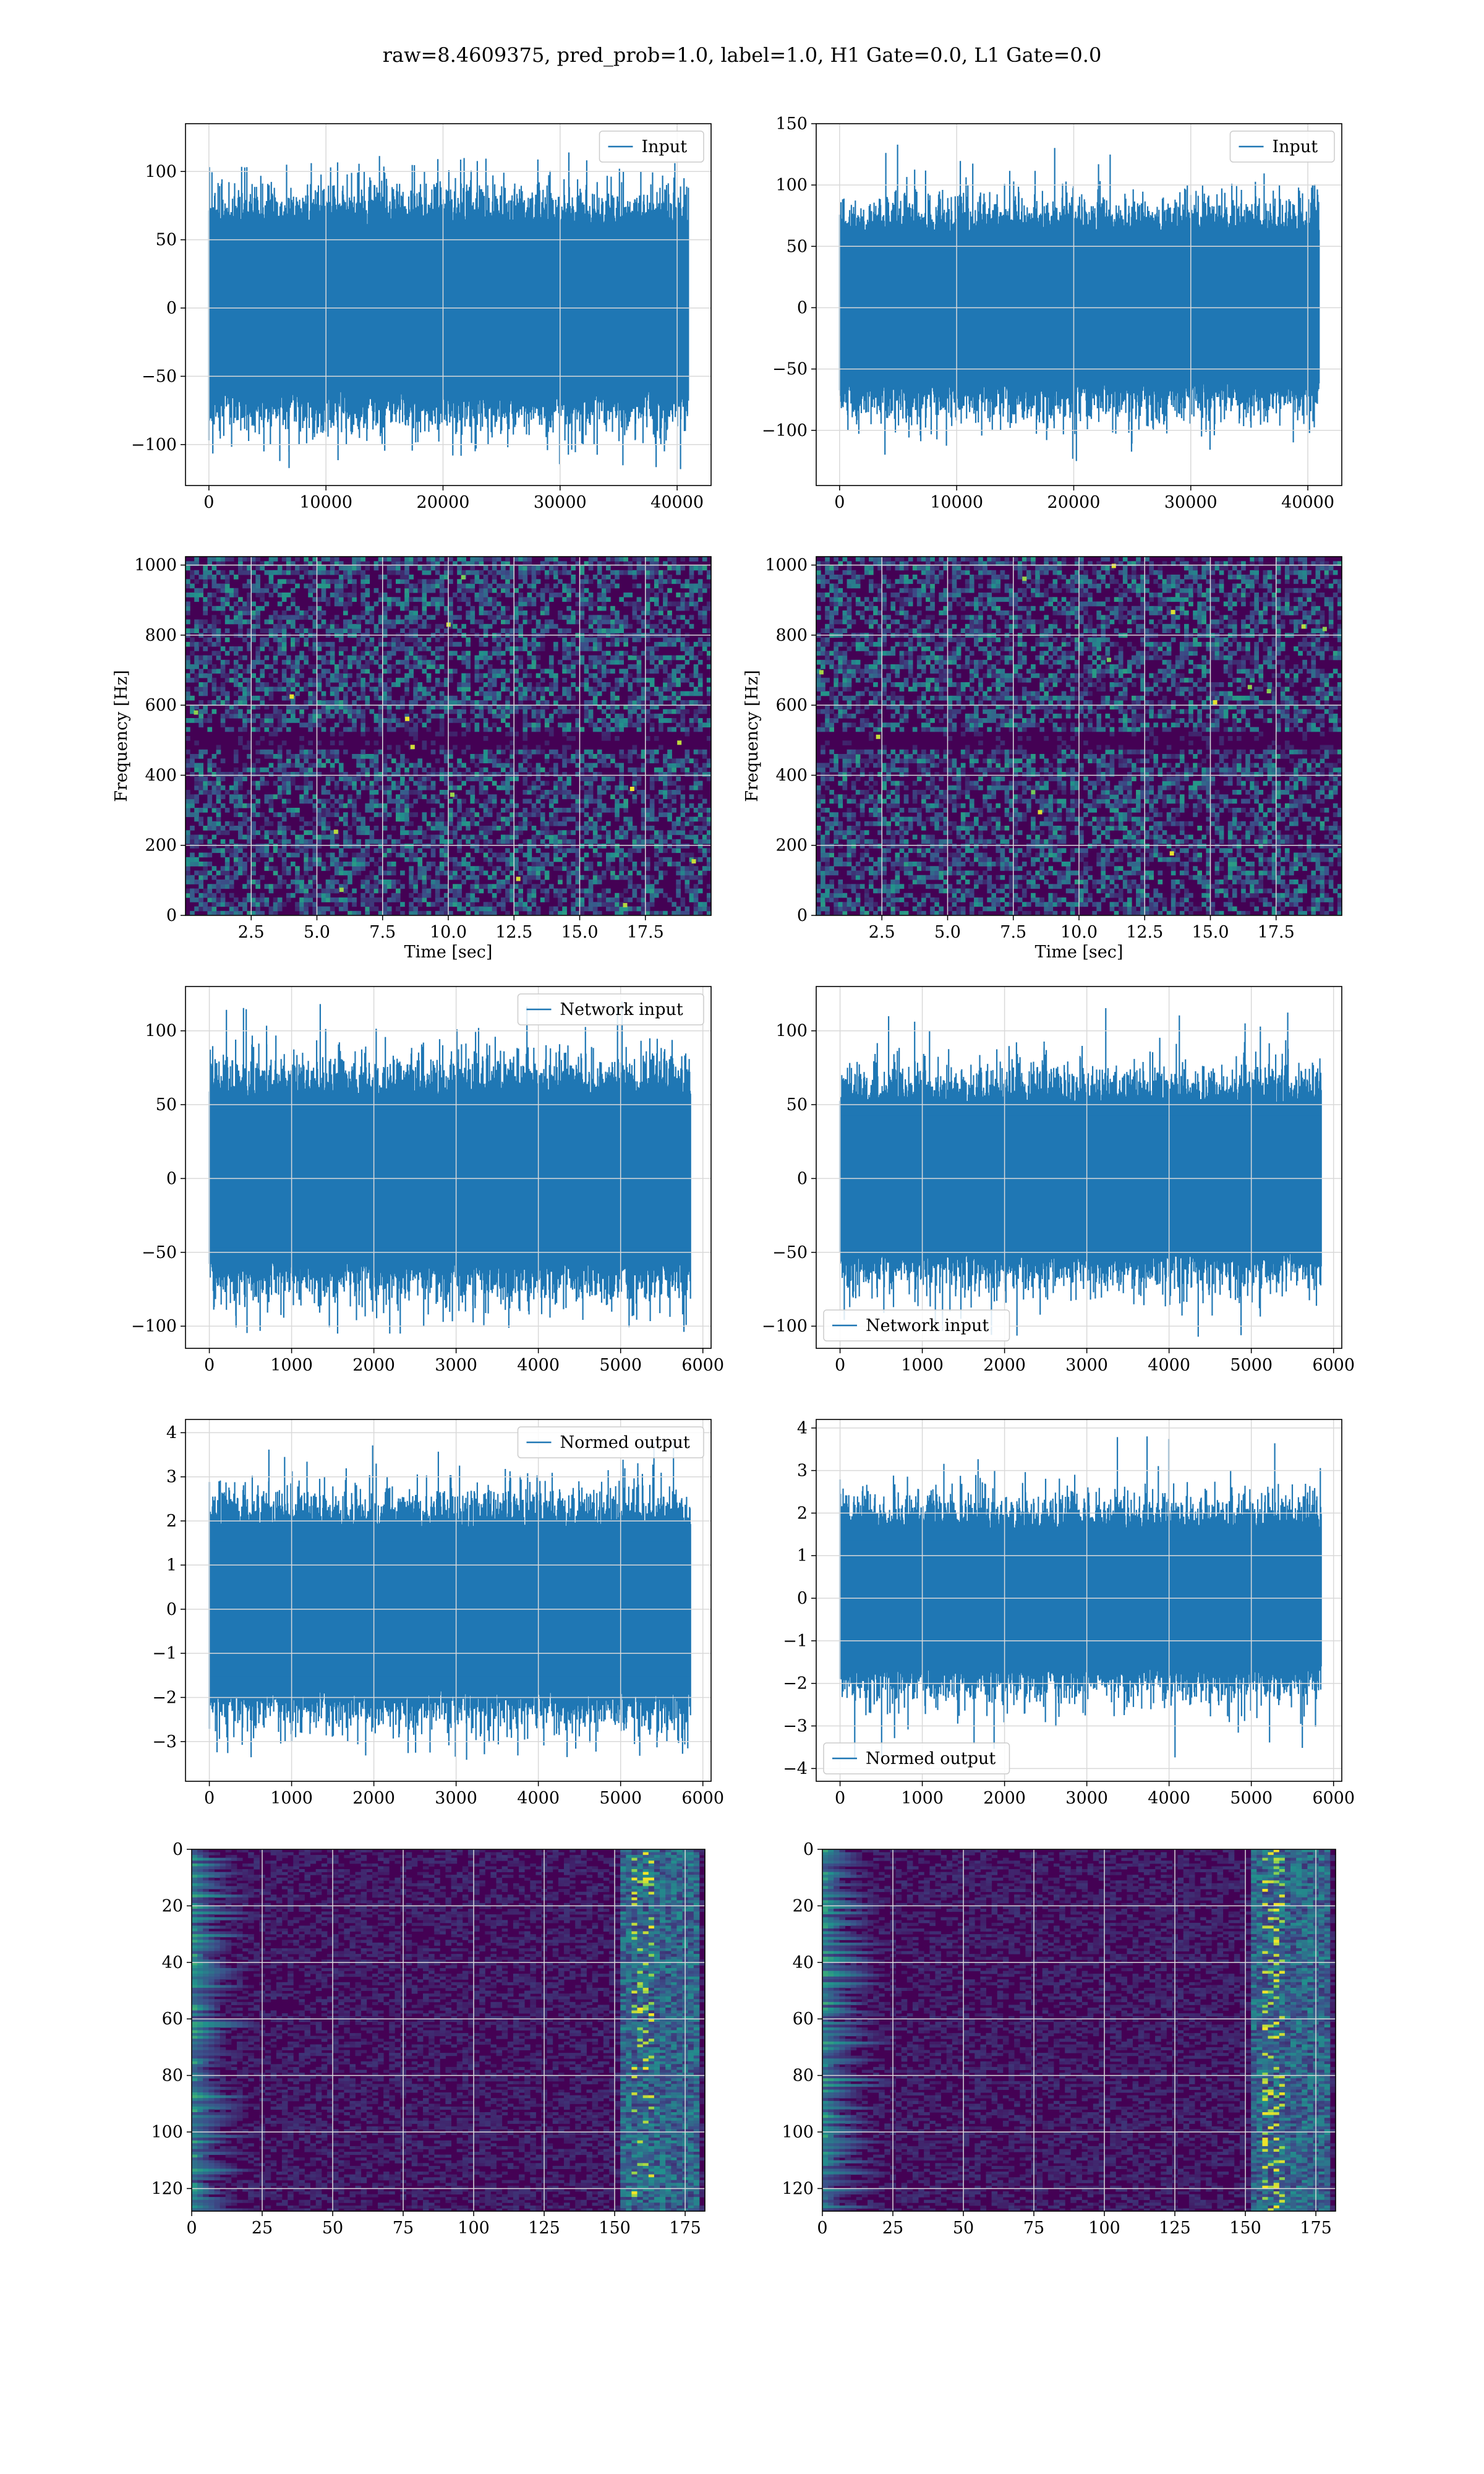 This screenshot has height=2474, width=1484. I want to click on plot-area, so click(448, 2030).